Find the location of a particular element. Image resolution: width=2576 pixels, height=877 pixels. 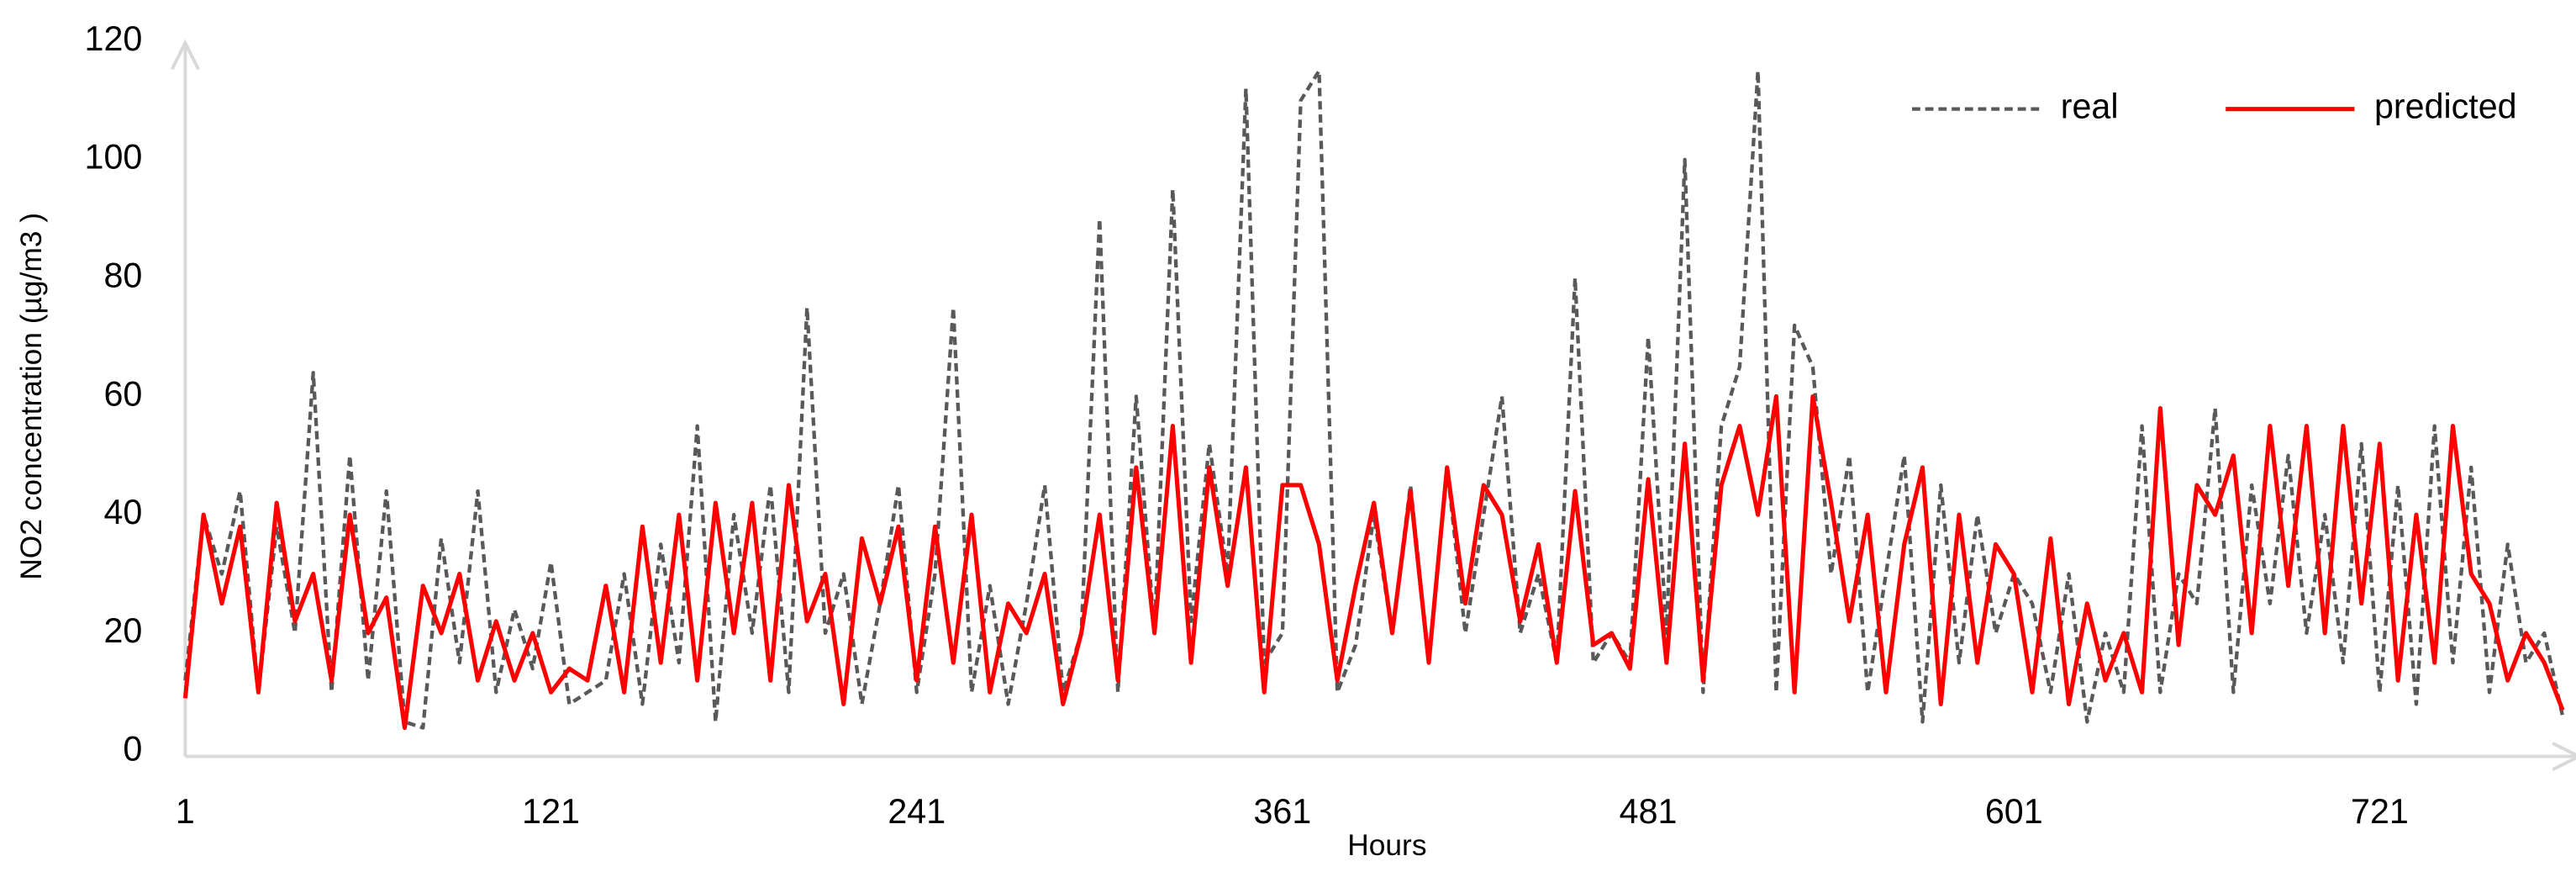

y-tick-label: 100 is located at coordinates (114, 158).